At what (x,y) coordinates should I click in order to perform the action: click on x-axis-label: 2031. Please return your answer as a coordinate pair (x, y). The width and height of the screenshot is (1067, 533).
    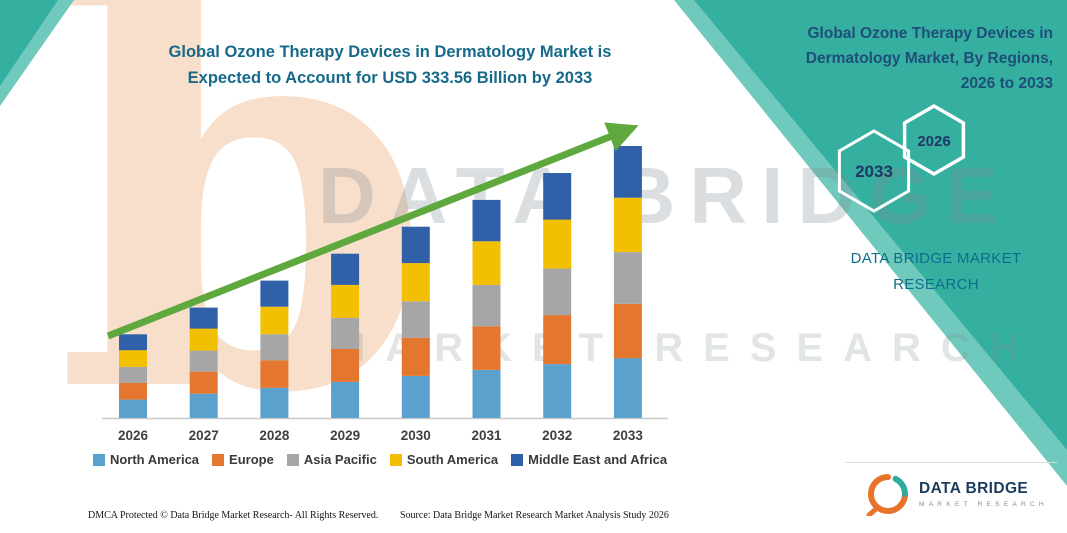
    Looking at the image, I should click on (486, 435).